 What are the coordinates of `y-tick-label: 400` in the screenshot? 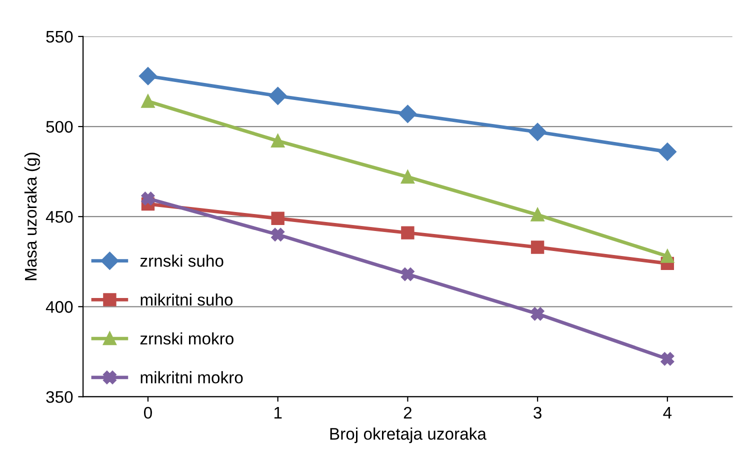 It's located at (59, 307).